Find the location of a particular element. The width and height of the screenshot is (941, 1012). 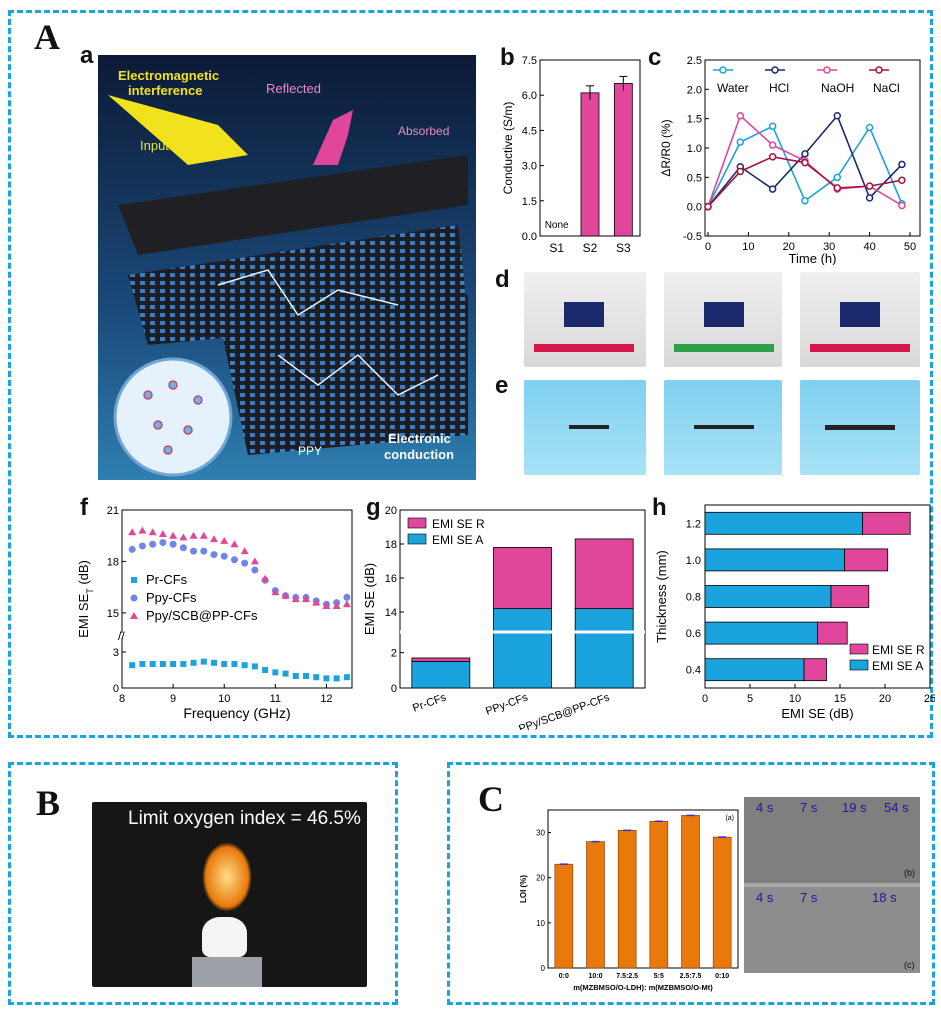

chart-c-xtick-label: 0 is located at coordinates (708, 247).